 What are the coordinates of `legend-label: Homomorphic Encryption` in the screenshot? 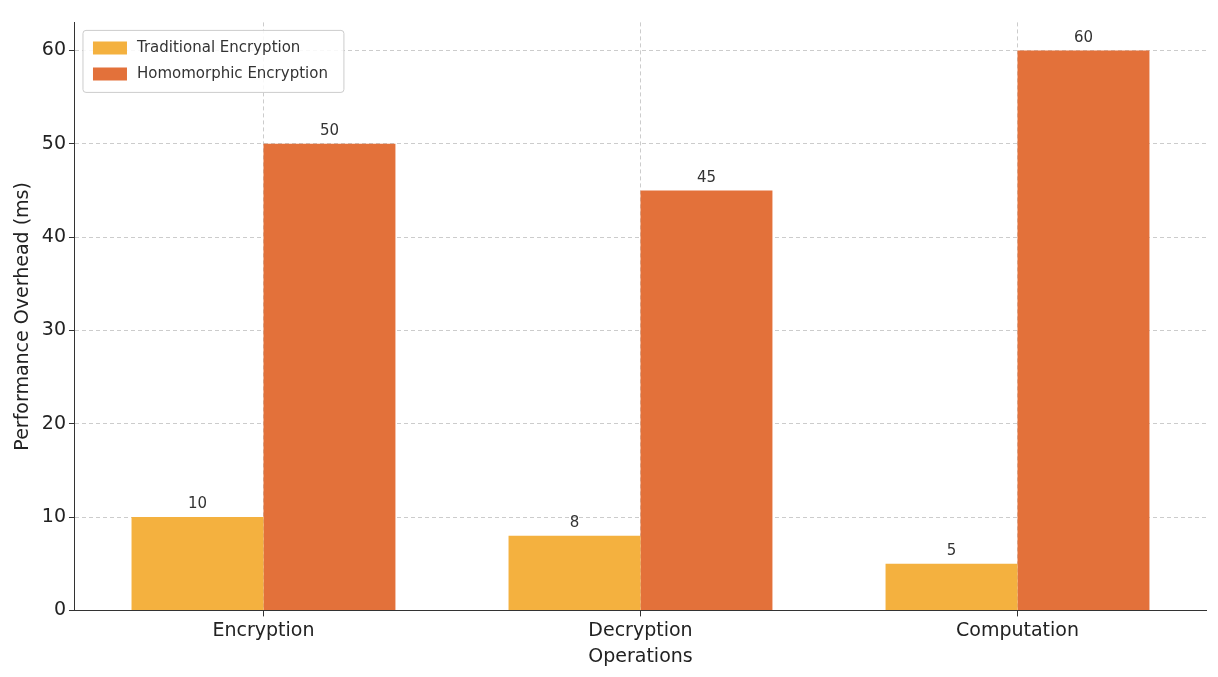 It's located at (232, 73).